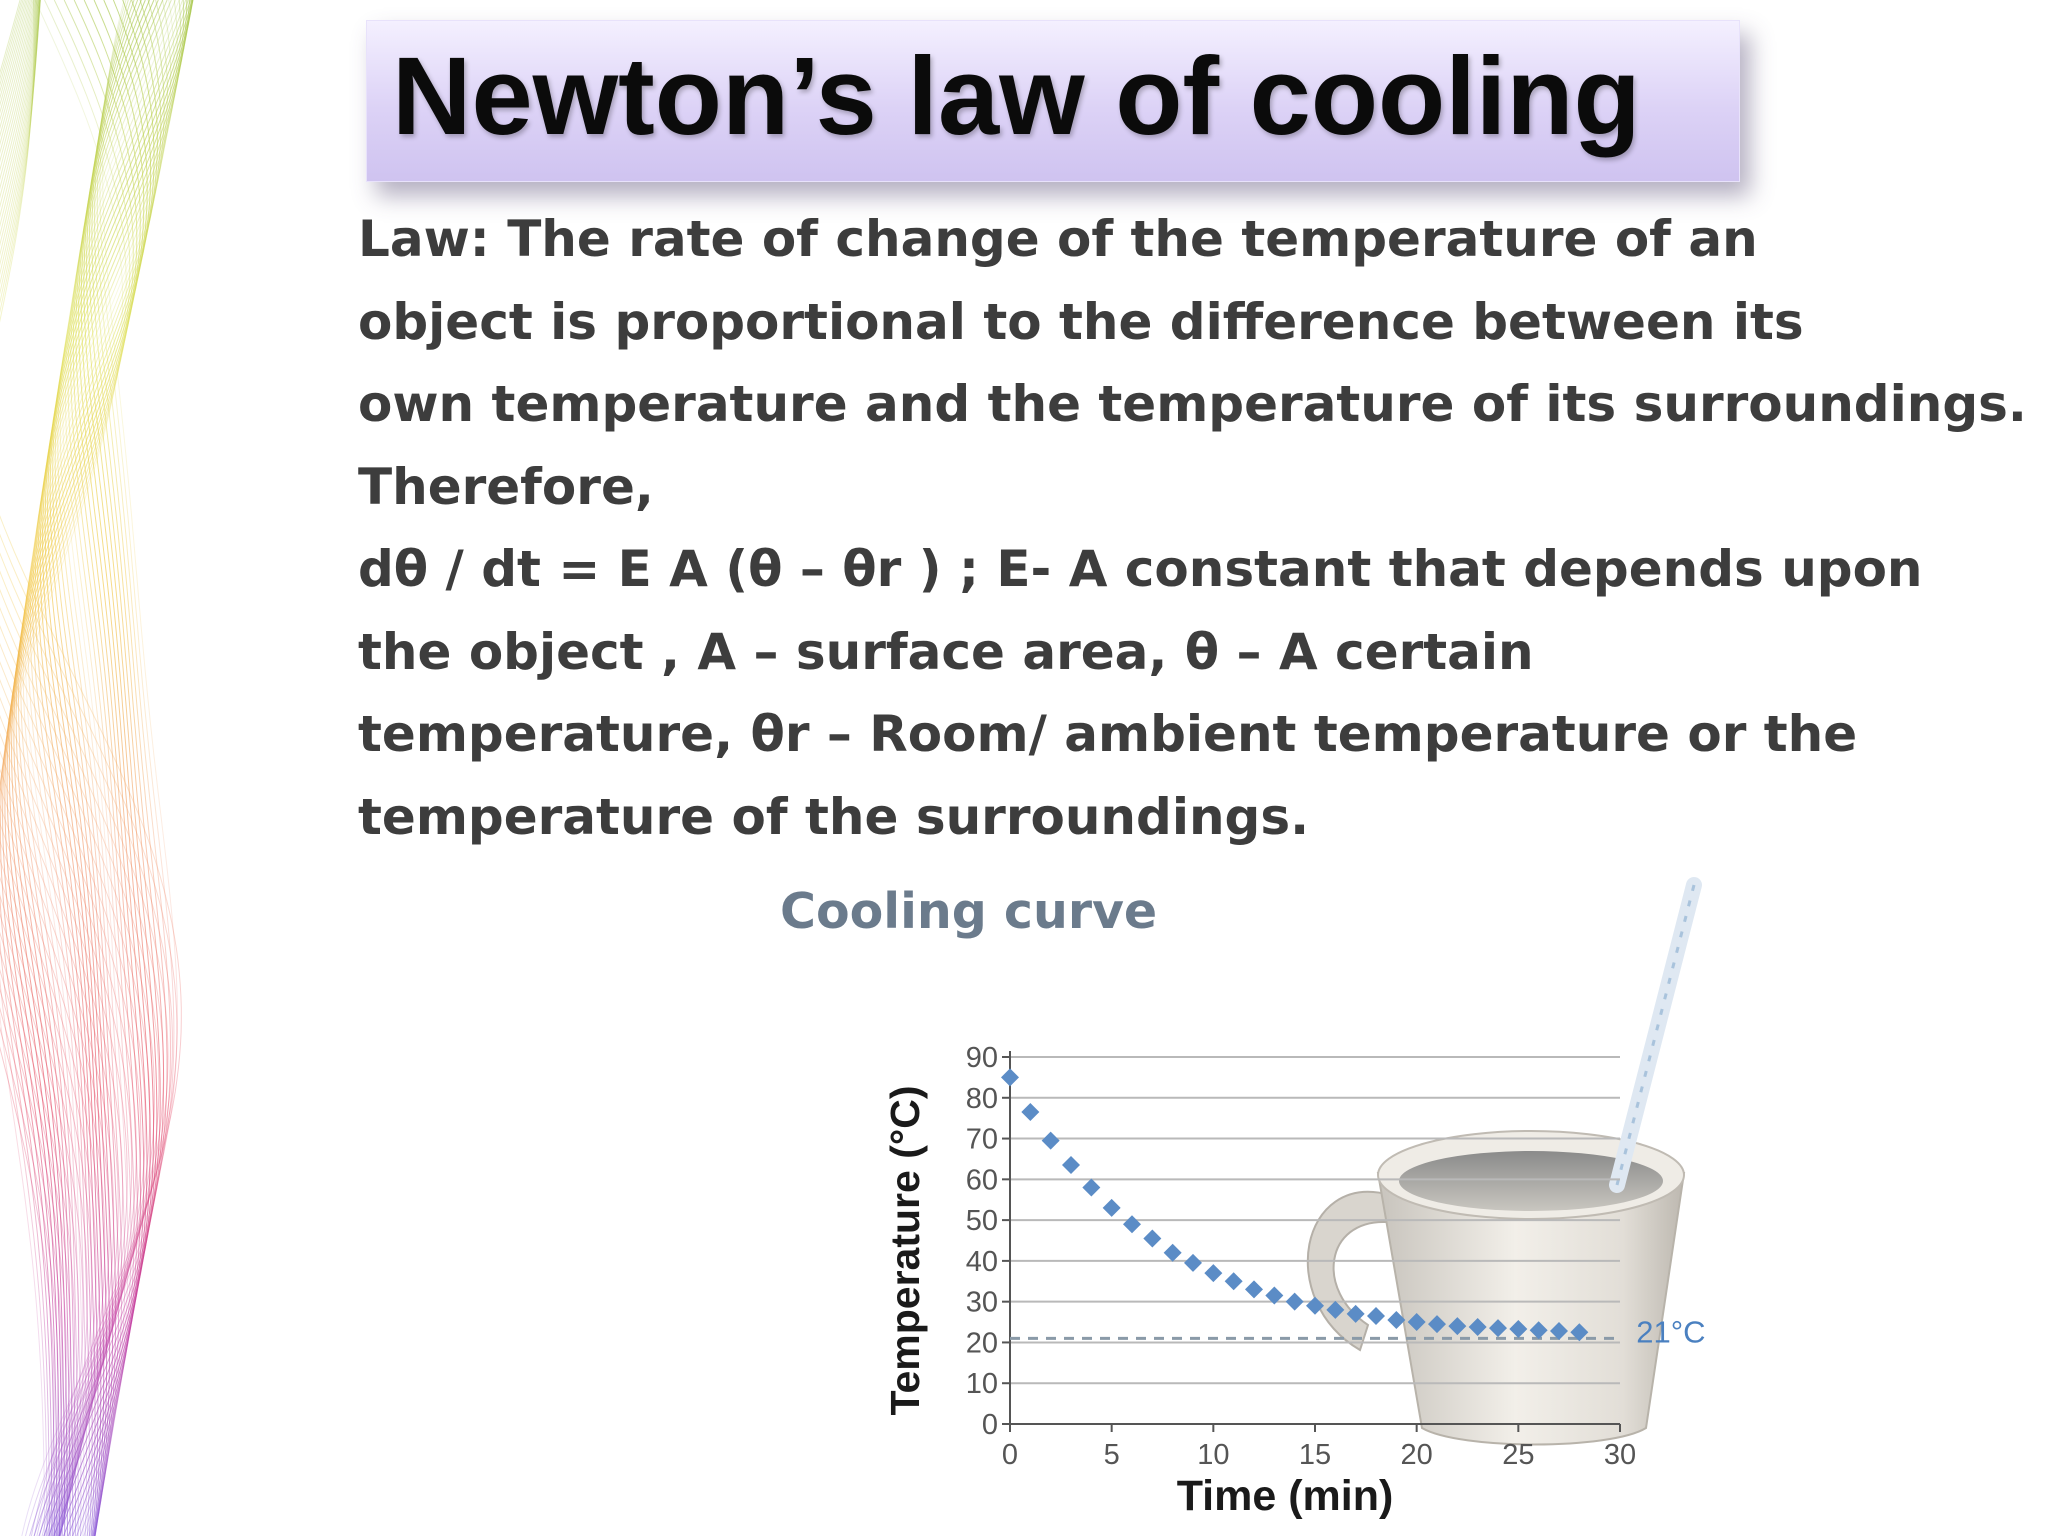 This screenshot has height=1536, width=2048. What do you see at coordinates (990, 1425) in the screenshot?
I see `y-tick-label: 0` at bounding box center [990, 1425].